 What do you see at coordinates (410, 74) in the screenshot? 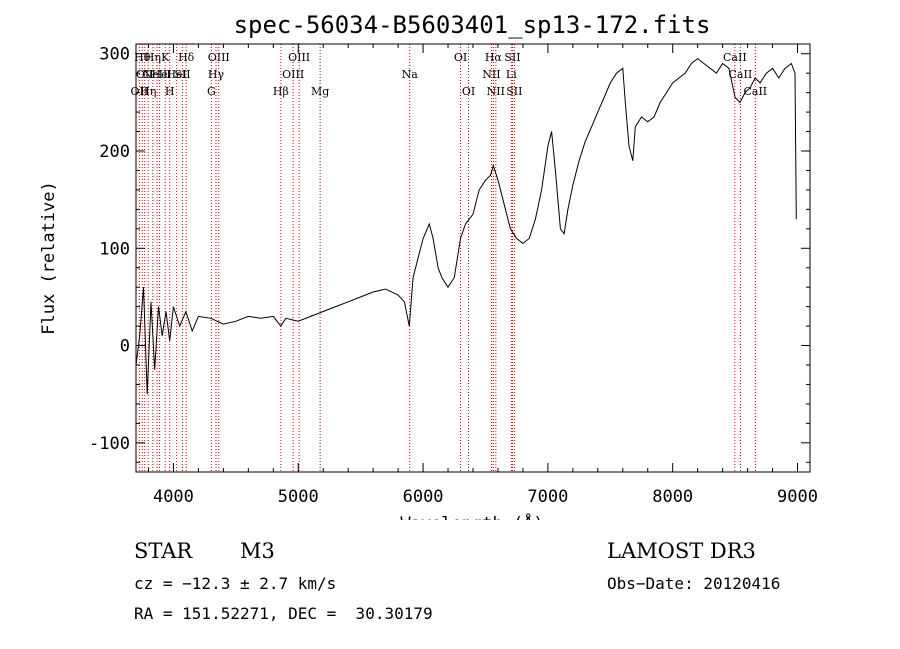
I see `line-marker-label-19: Na` at bounding box center [410, 74].